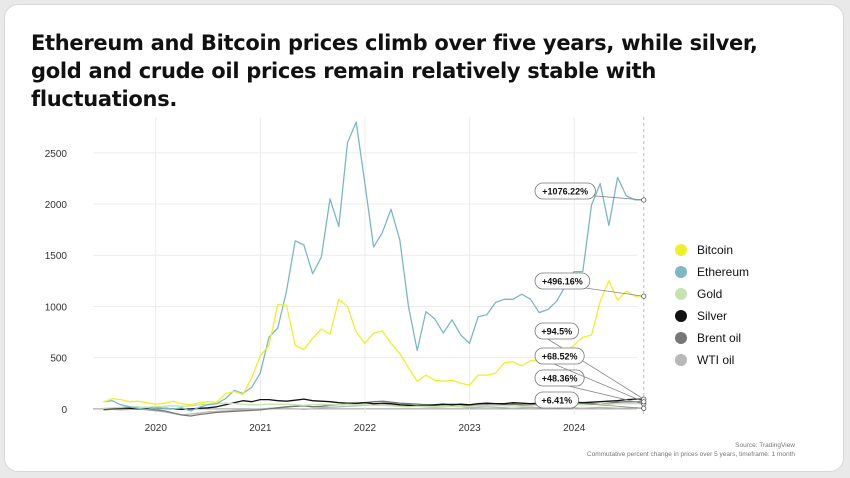 Image resolution: width=850 pixels, height=478 pixels. I want to click on x-tick-label: 2024, so click(574, 428).